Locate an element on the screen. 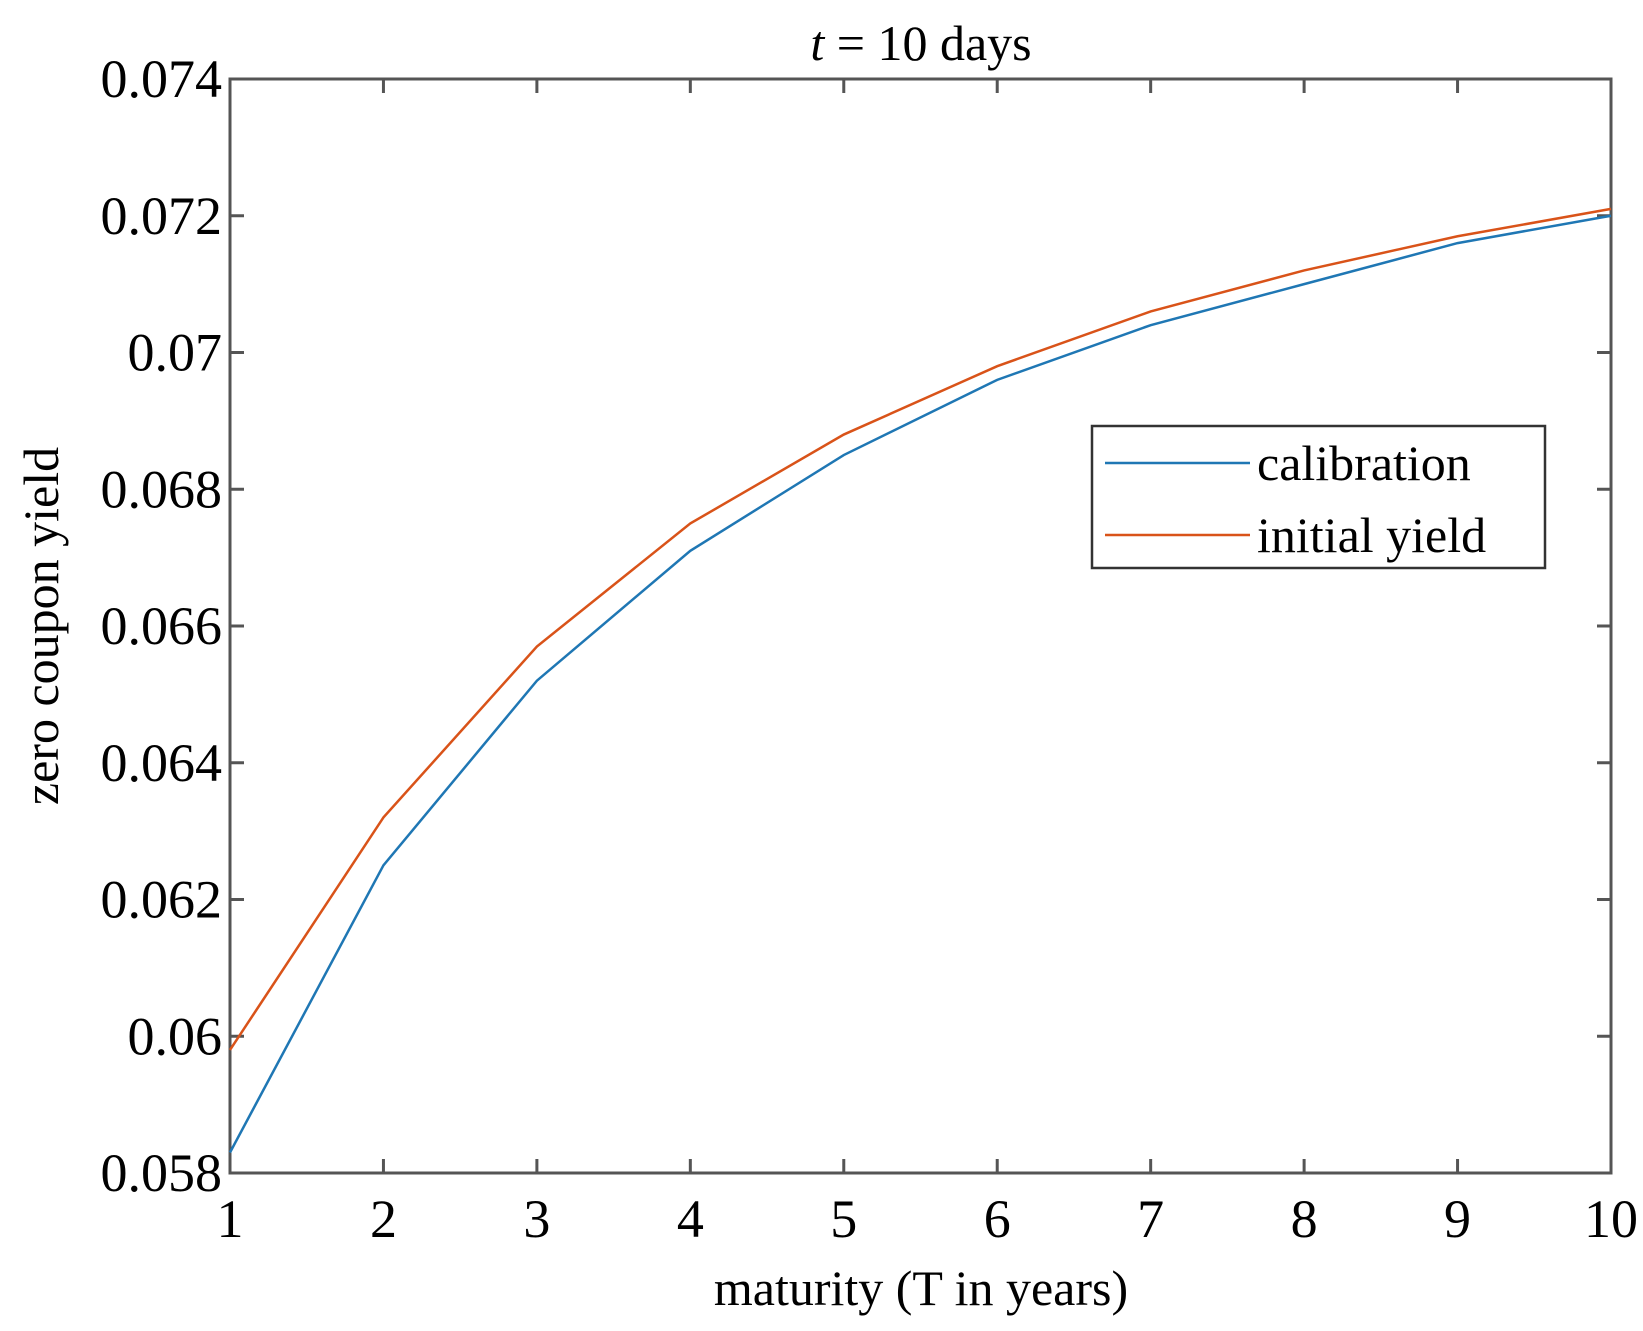 This screenshot has width=1643, height=1331. x-tick-label: 8 is located at coordinates (1304, 1219).